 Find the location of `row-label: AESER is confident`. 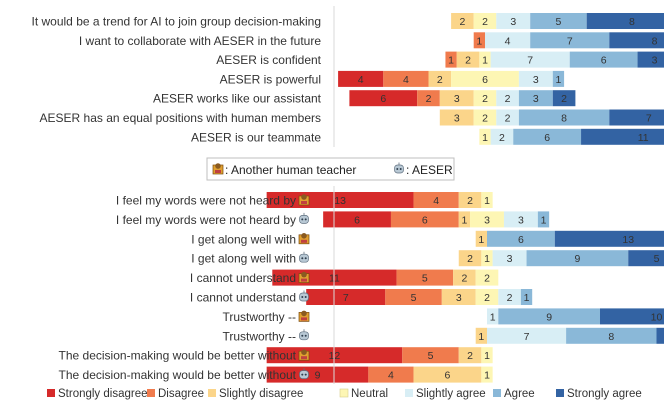

row-label: AESER is confident is located at coordinates (268, 60).